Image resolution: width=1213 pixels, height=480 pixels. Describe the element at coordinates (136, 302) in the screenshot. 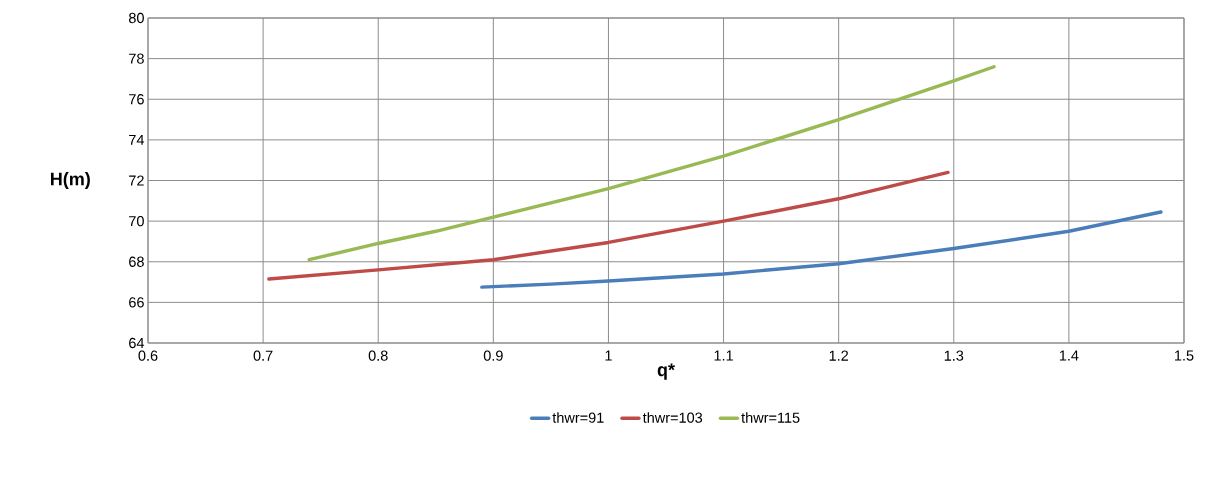

I see `y-tick-label: 66` at that location.